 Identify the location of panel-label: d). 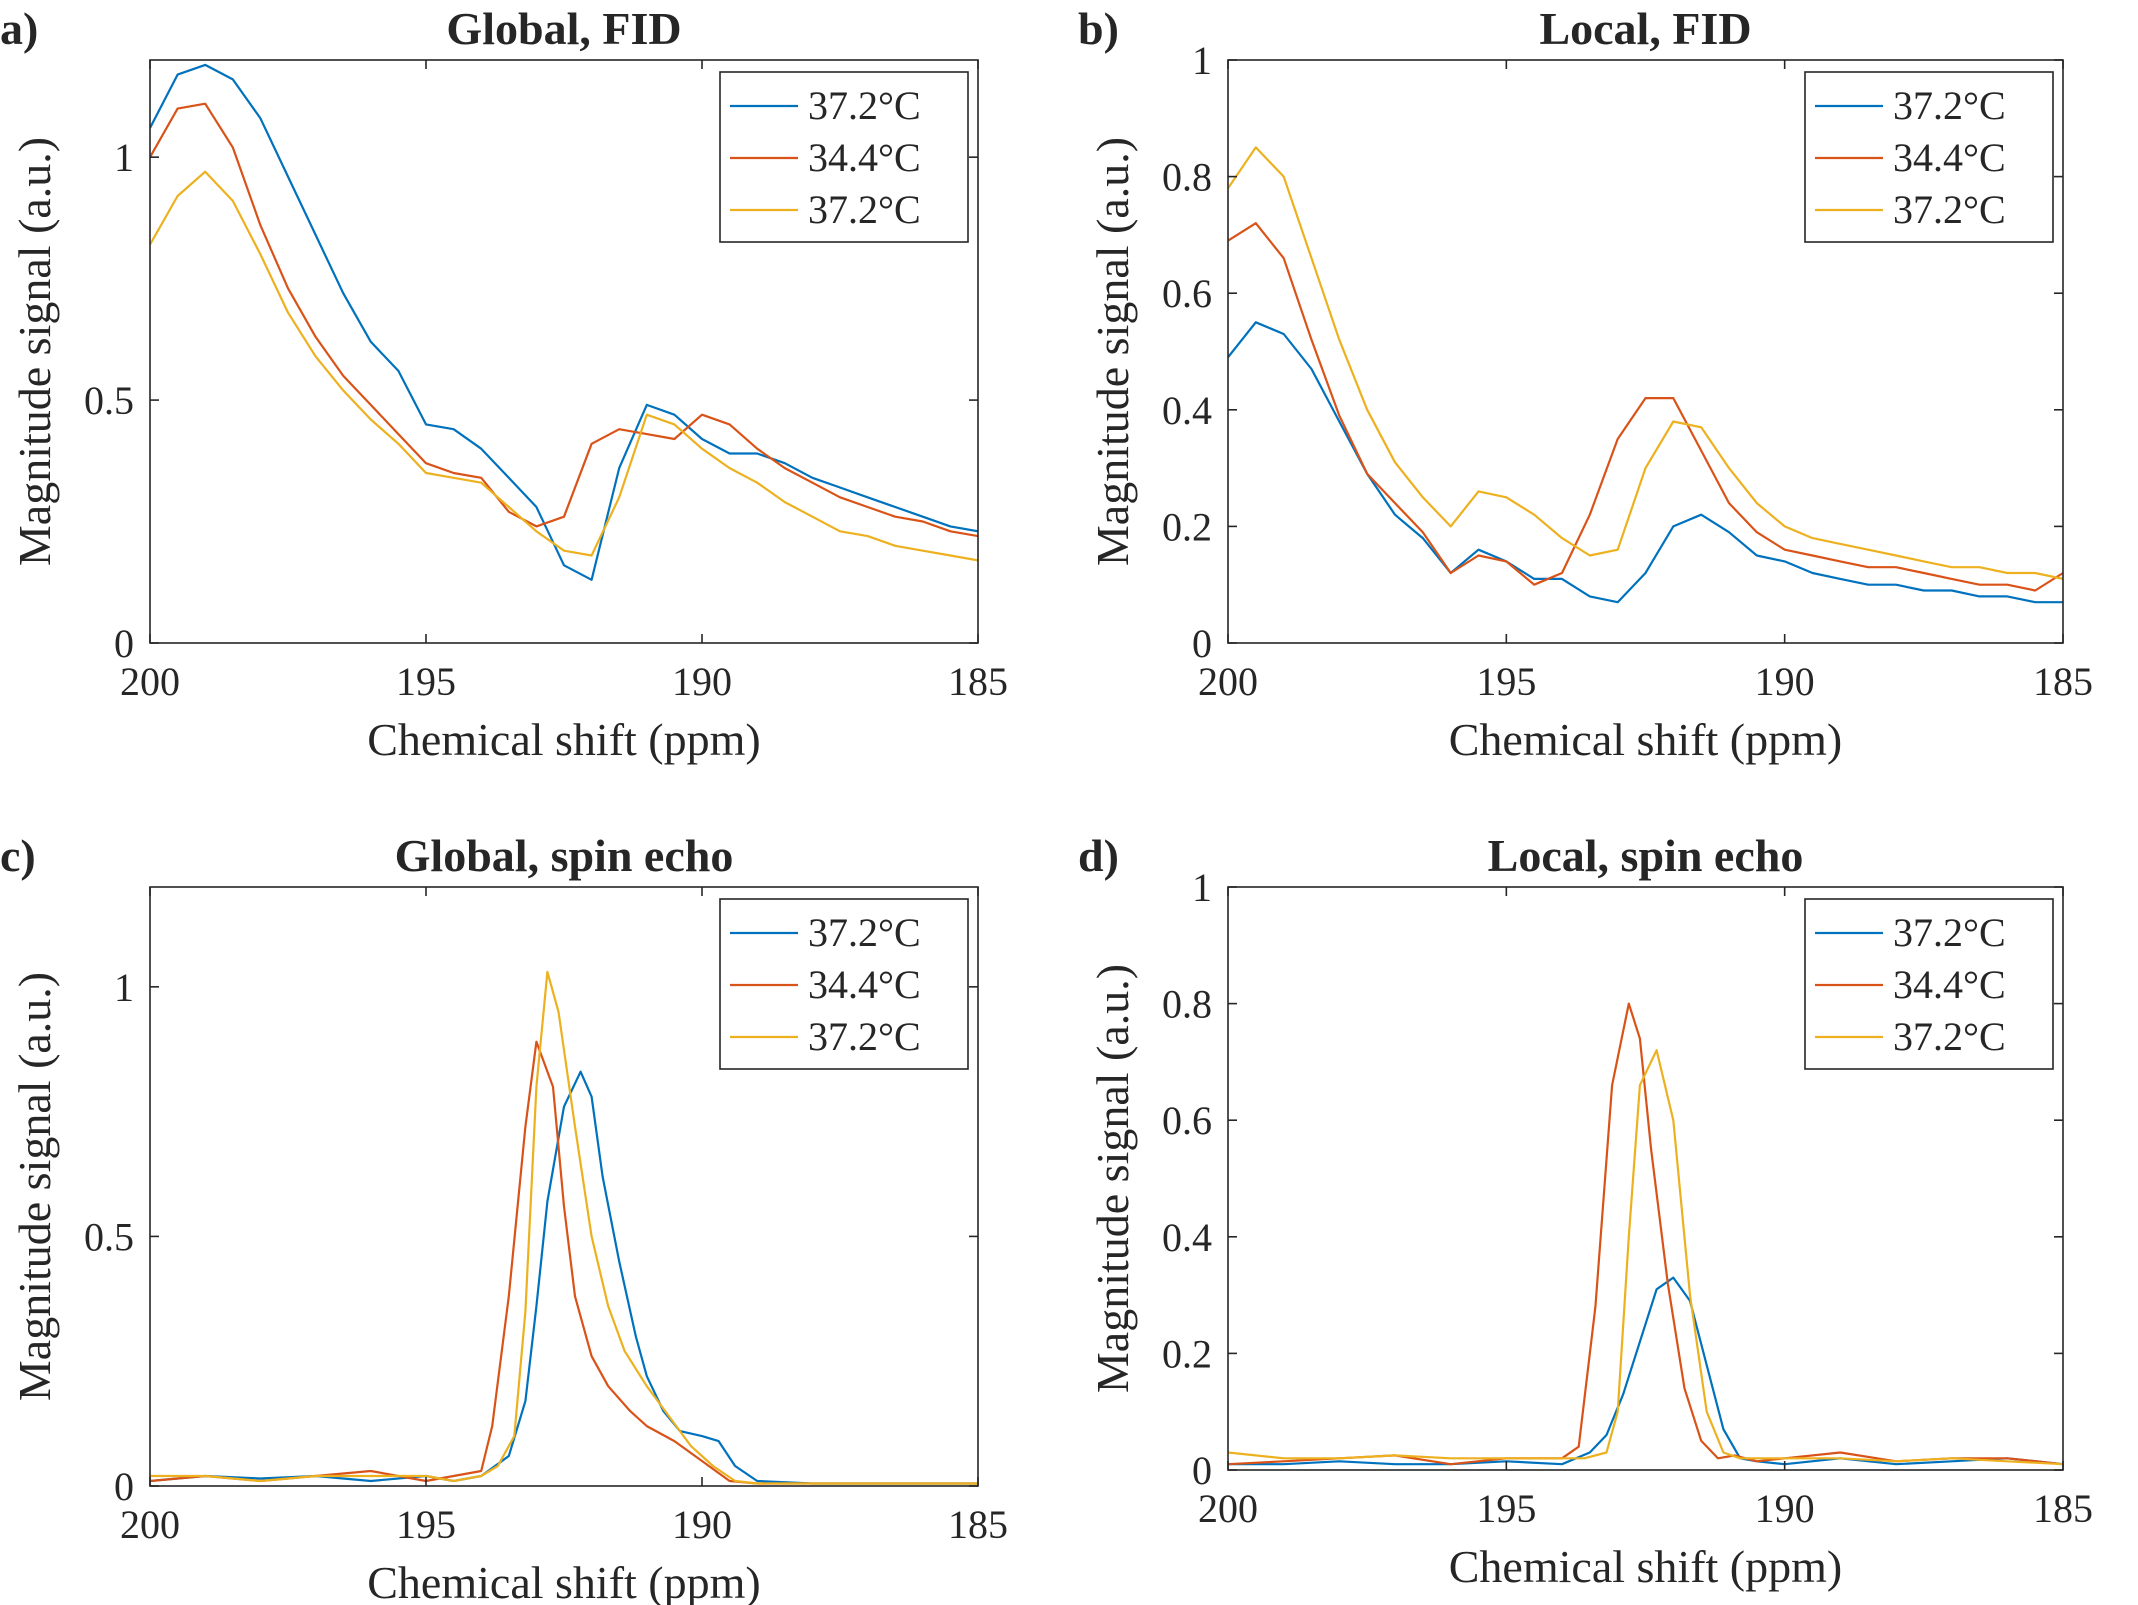
(1098, 855).